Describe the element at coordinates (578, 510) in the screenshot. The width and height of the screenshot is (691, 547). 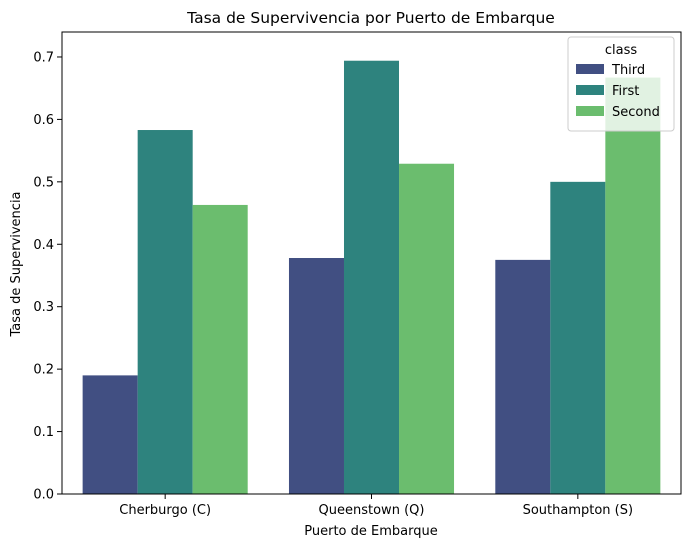
I see `x-tick-label: Southampton (S)` at that location.